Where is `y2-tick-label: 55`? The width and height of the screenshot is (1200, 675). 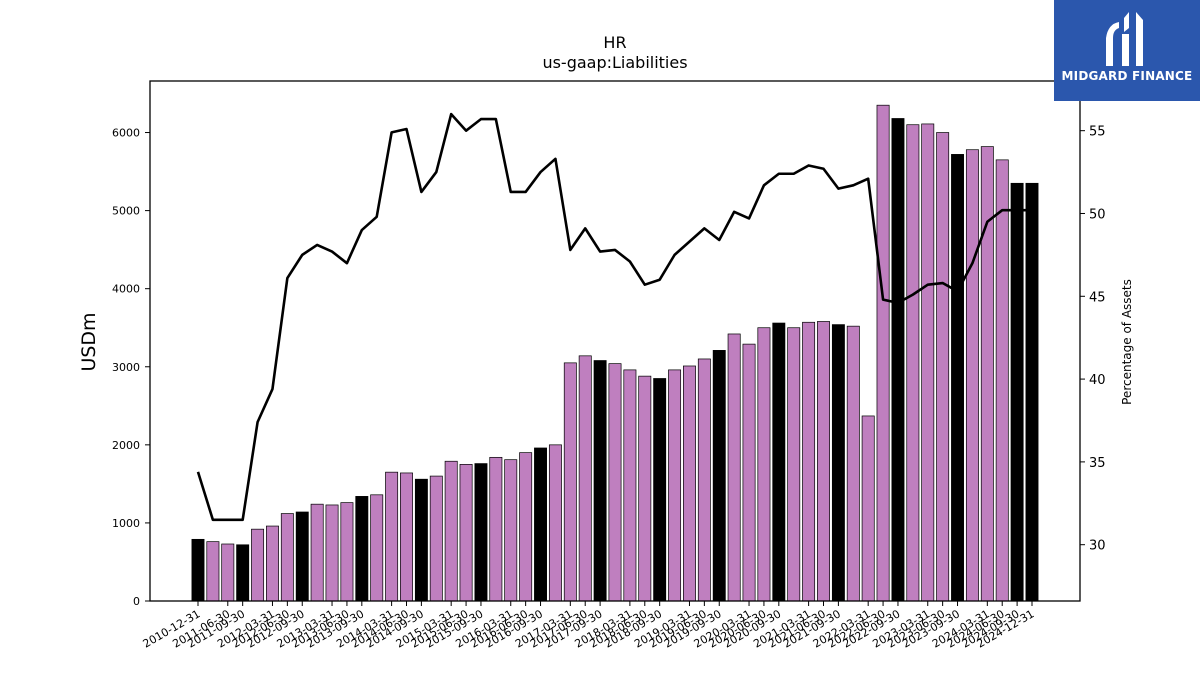
y2-tick-label: 55 is located at coordinates (1097, 132).